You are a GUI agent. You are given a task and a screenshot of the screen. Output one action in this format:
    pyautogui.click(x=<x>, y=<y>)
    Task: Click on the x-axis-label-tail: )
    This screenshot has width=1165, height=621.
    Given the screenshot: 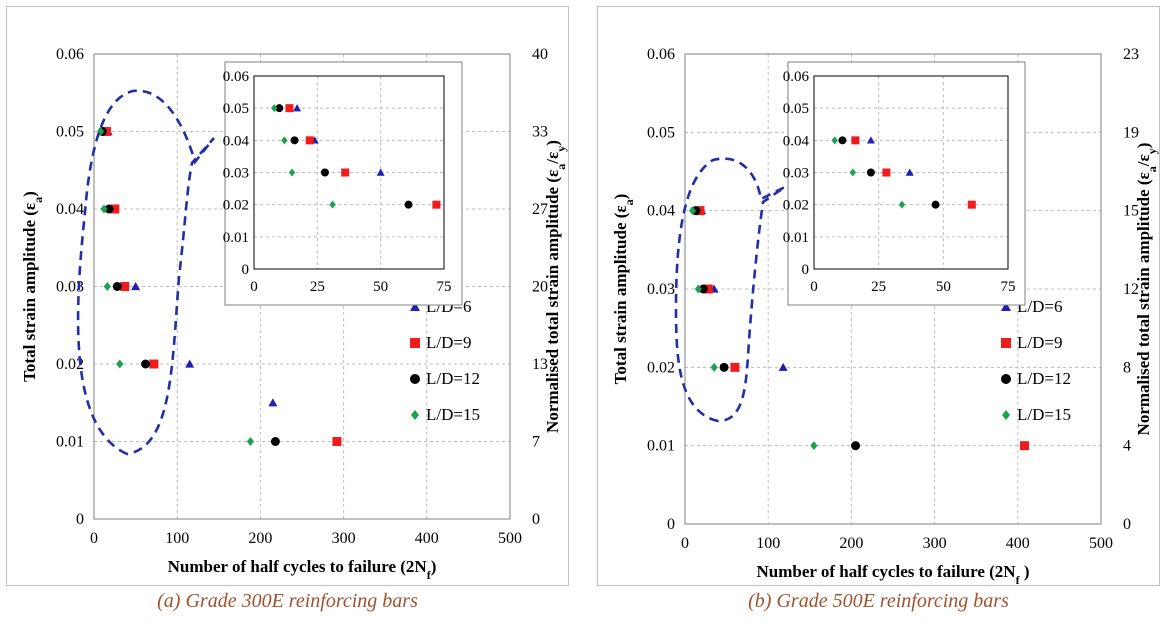 What is the action you would take?
    pyautogui.click(x=1025, y=571)
    